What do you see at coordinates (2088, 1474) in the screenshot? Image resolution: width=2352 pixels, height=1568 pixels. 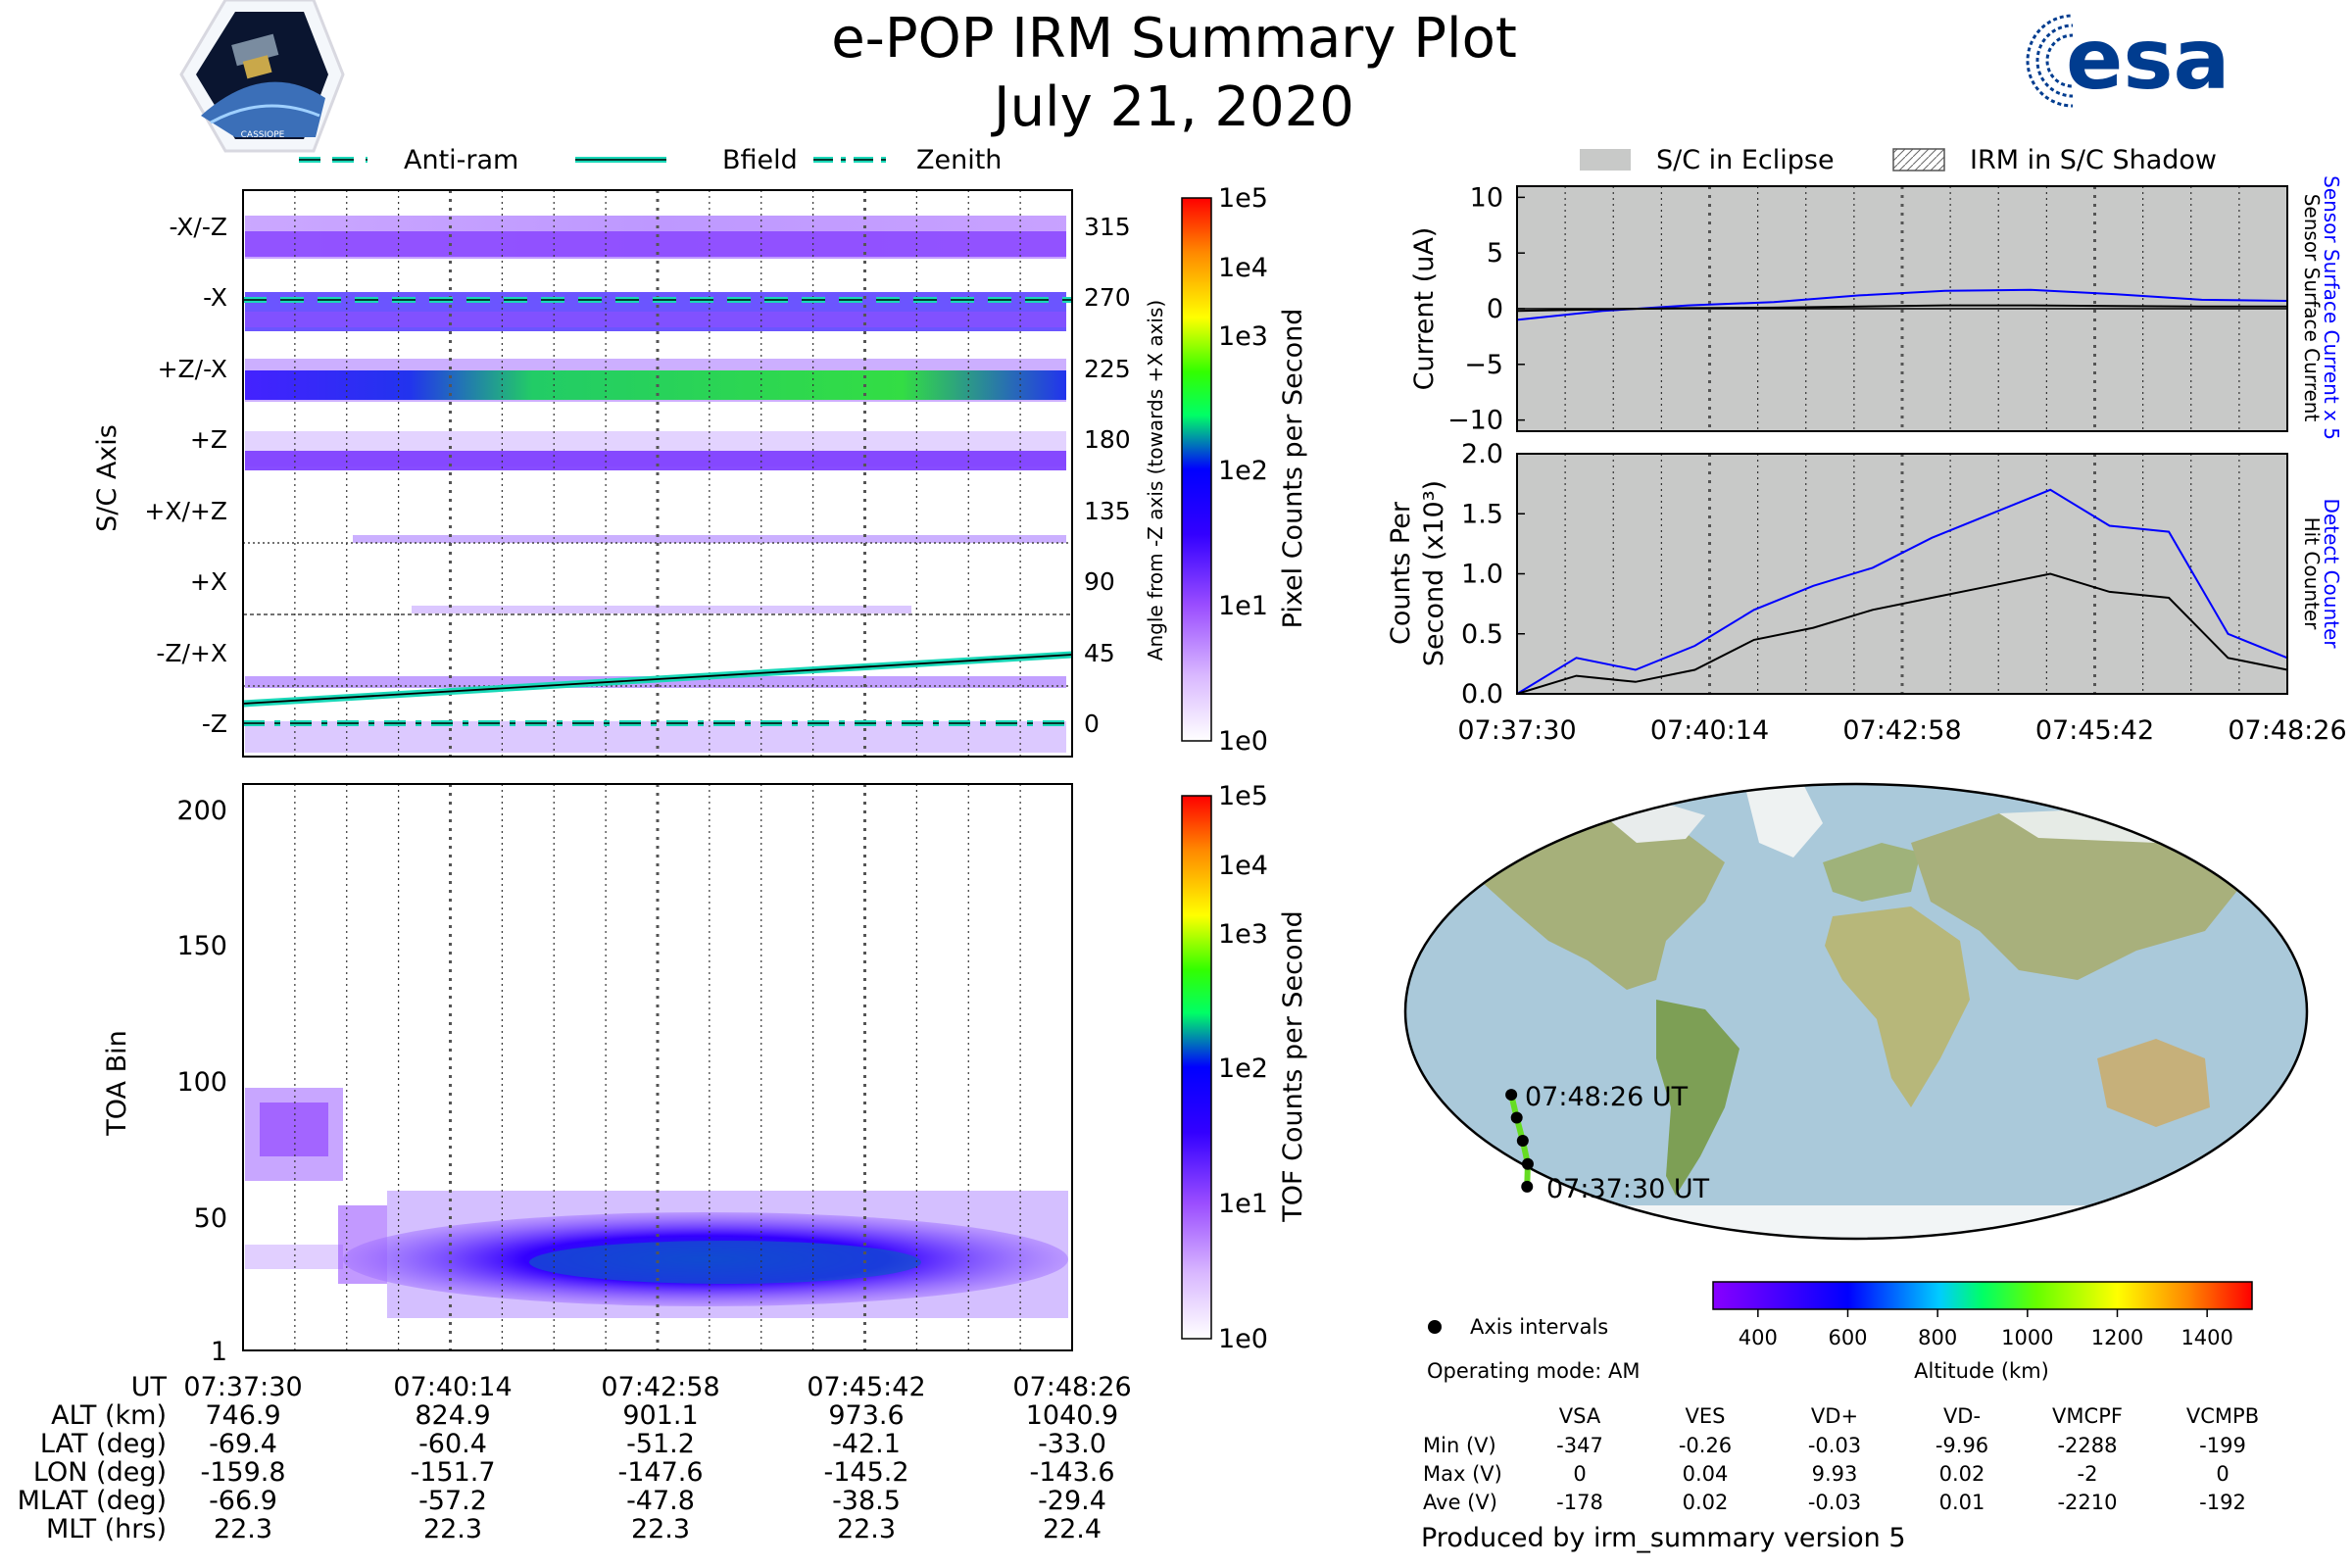 I see `stats-cell: -2` at bounding box center [2088, 1474].